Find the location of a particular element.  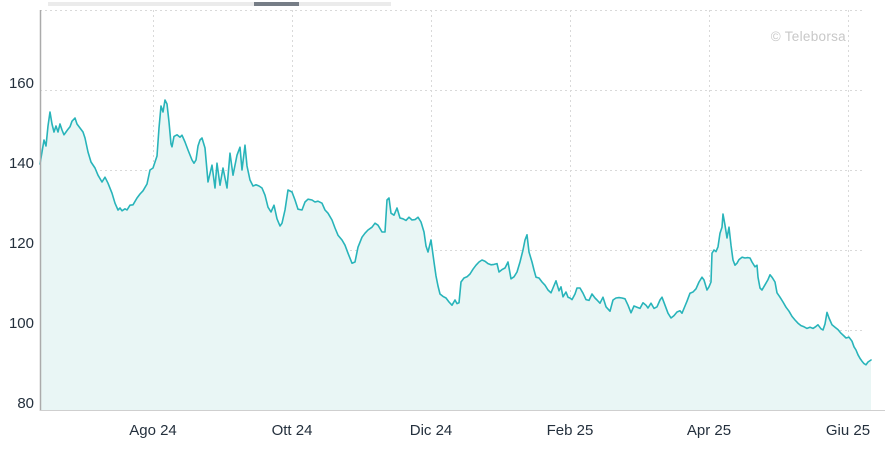

x-axis-label: Ago 24 is located at coordinates (153, 430).